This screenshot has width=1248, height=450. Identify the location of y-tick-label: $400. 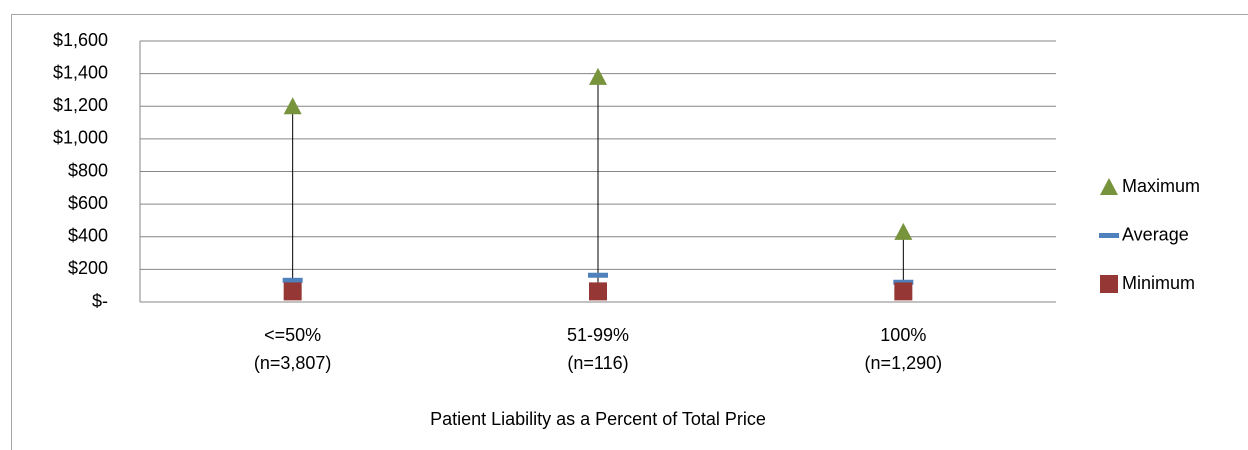
(88, 236).